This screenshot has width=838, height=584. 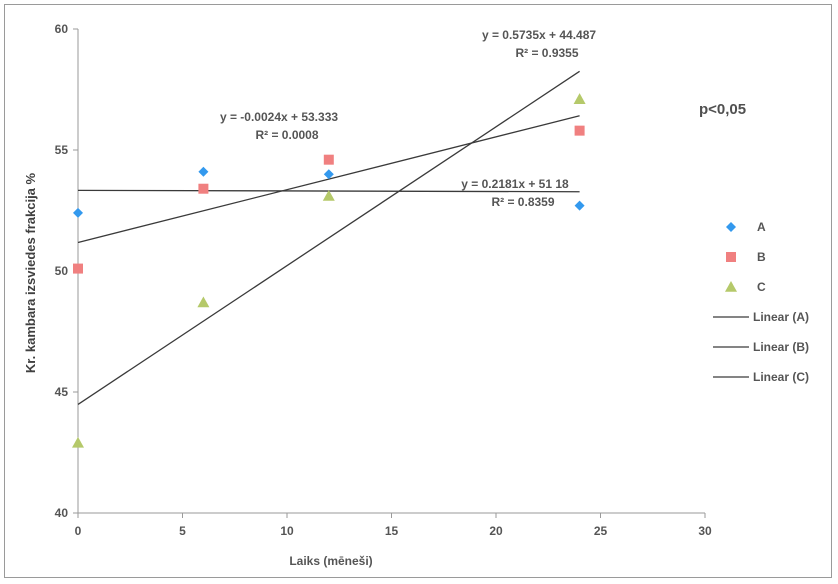 I want to click on p-value-annotation: p<0,05, so click(x=722, y=109).